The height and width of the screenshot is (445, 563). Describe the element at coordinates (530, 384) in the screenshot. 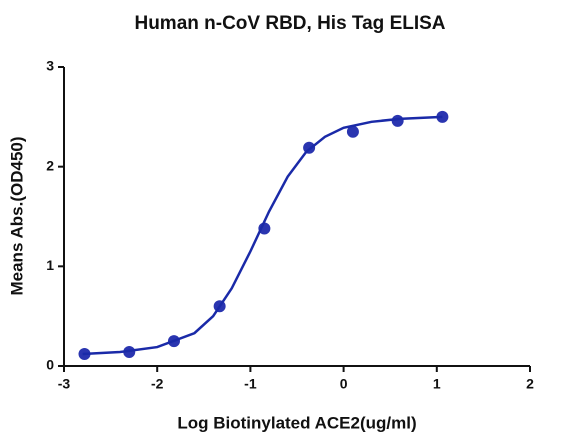

I see `x-tick-label: 2` at that location.